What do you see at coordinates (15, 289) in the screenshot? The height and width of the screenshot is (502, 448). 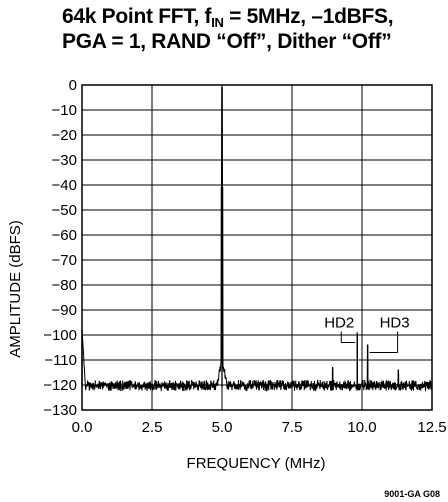 I see `y-axis-label: AMPLITUDE (dBFS)` at bounding box center [15, 289].